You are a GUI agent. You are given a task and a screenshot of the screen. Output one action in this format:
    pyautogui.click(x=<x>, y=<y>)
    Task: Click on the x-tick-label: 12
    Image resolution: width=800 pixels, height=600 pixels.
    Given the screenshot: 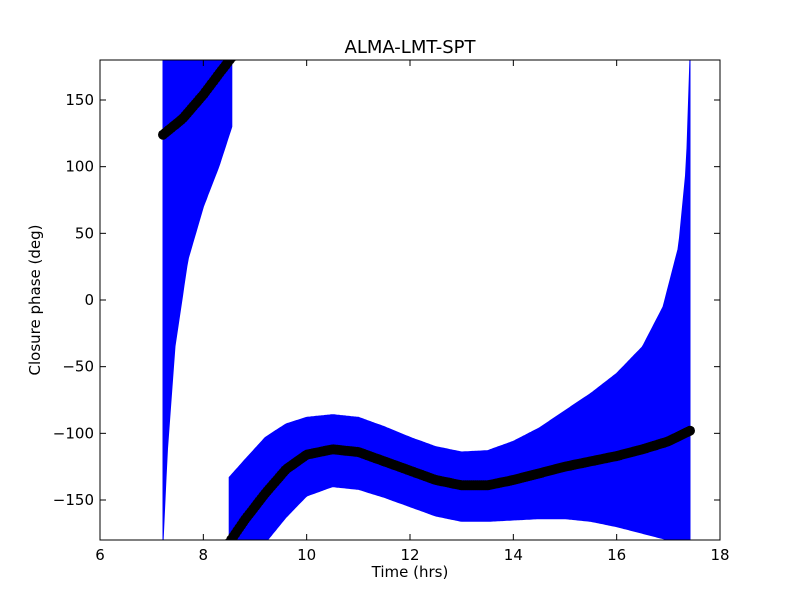 What is the action you would take?
    pyautogui.click(x=409, y=555)
    